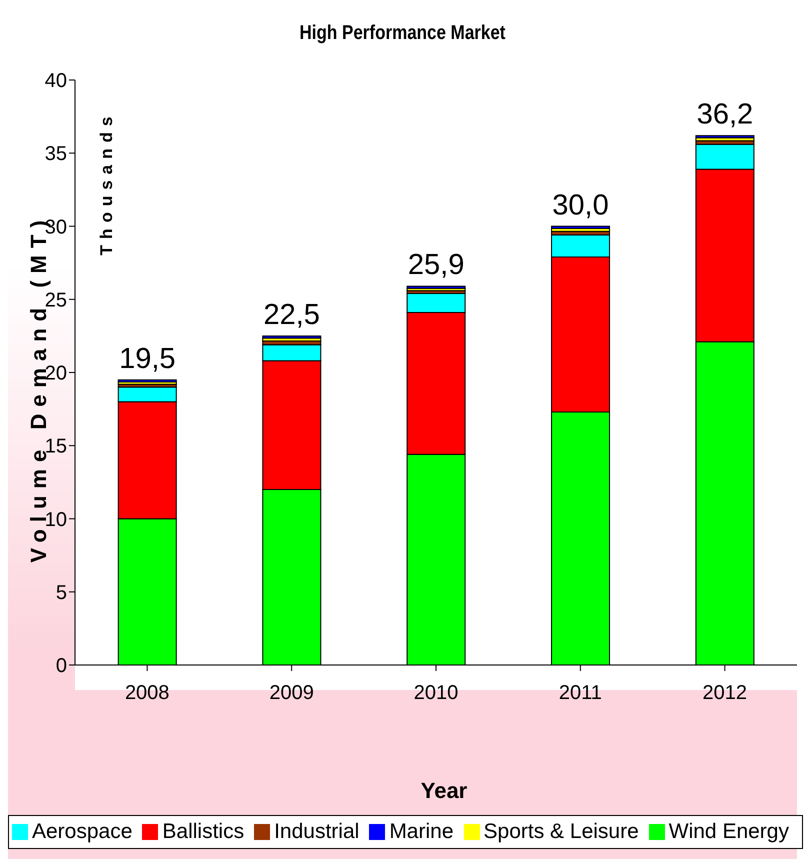 The image size is (805, 867). Describe the element at coordinates (55, 81) in the screenshot. I see `y-tick-label: 40` at that location.